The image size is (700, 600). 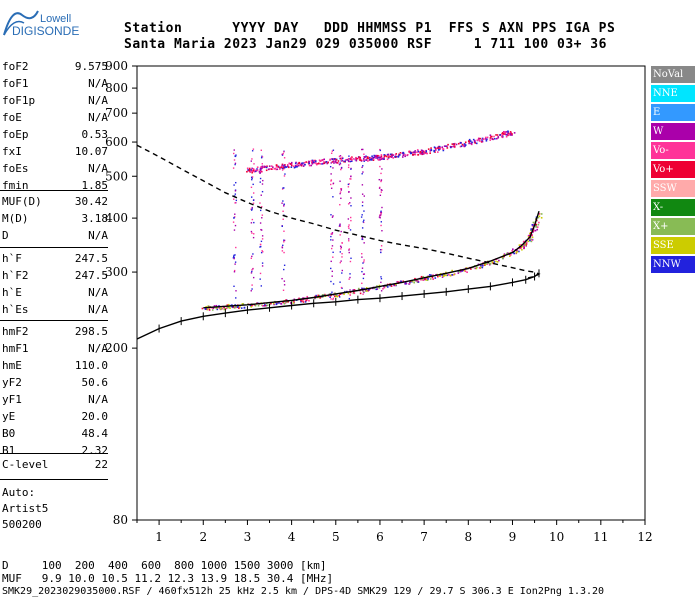 What do you see at coordinates (673, 150) in the screenshot?
I see `legend-item: Vo-` at bounding box center [673, 150].